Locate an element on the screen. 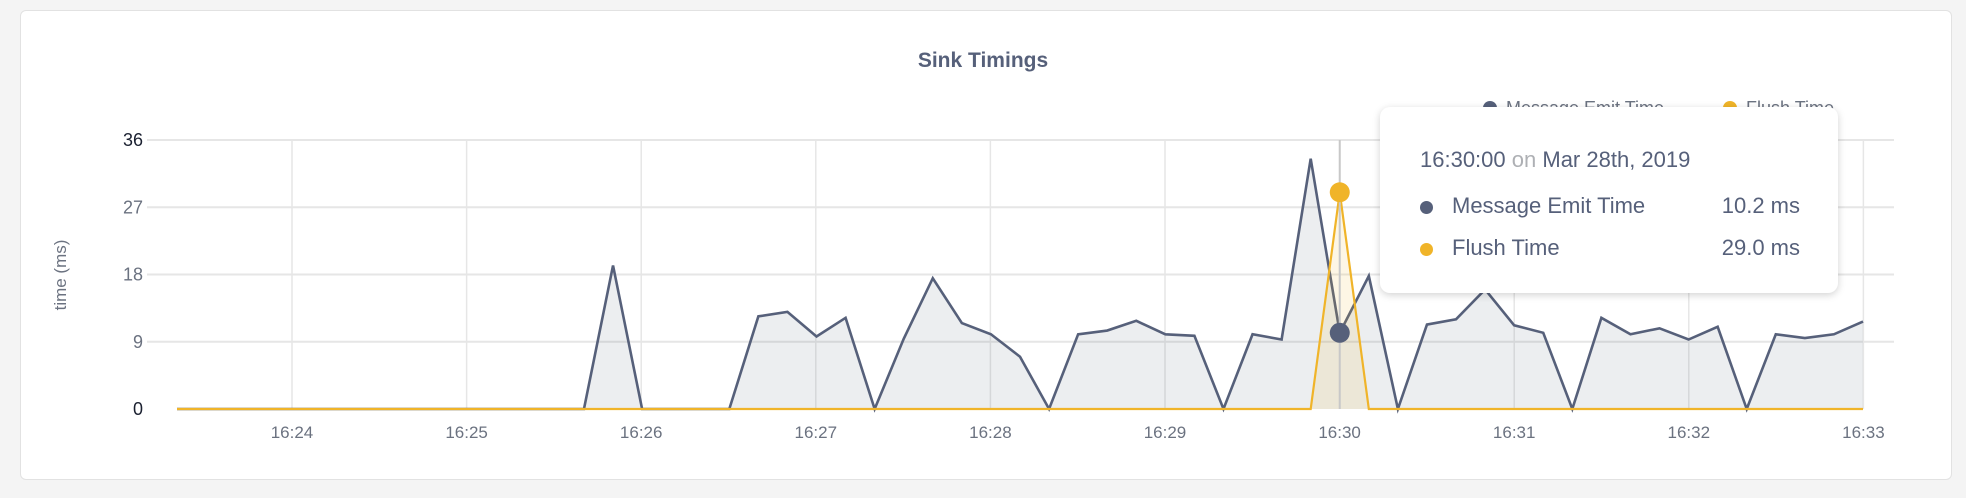 The height and width of the screenshot is (498, 1966). hover-point-message-emit-time is located at coordinates (1339, 332).